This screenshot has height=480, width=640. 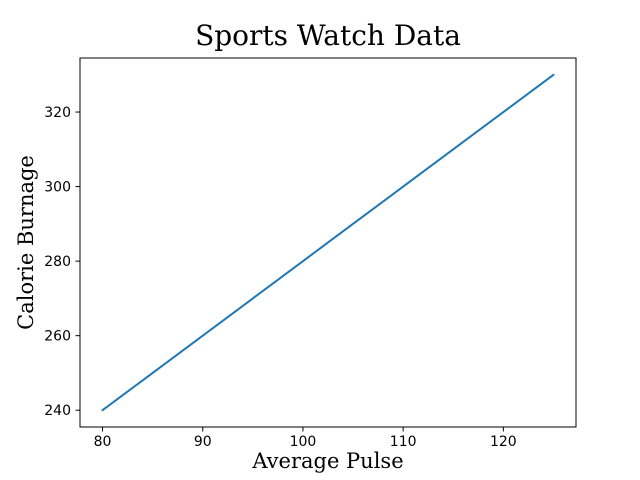 What do you see at coordinates (57, 188) in the screenshot?
I see `y-tick-label: 300` at bounding box center [57, 188].